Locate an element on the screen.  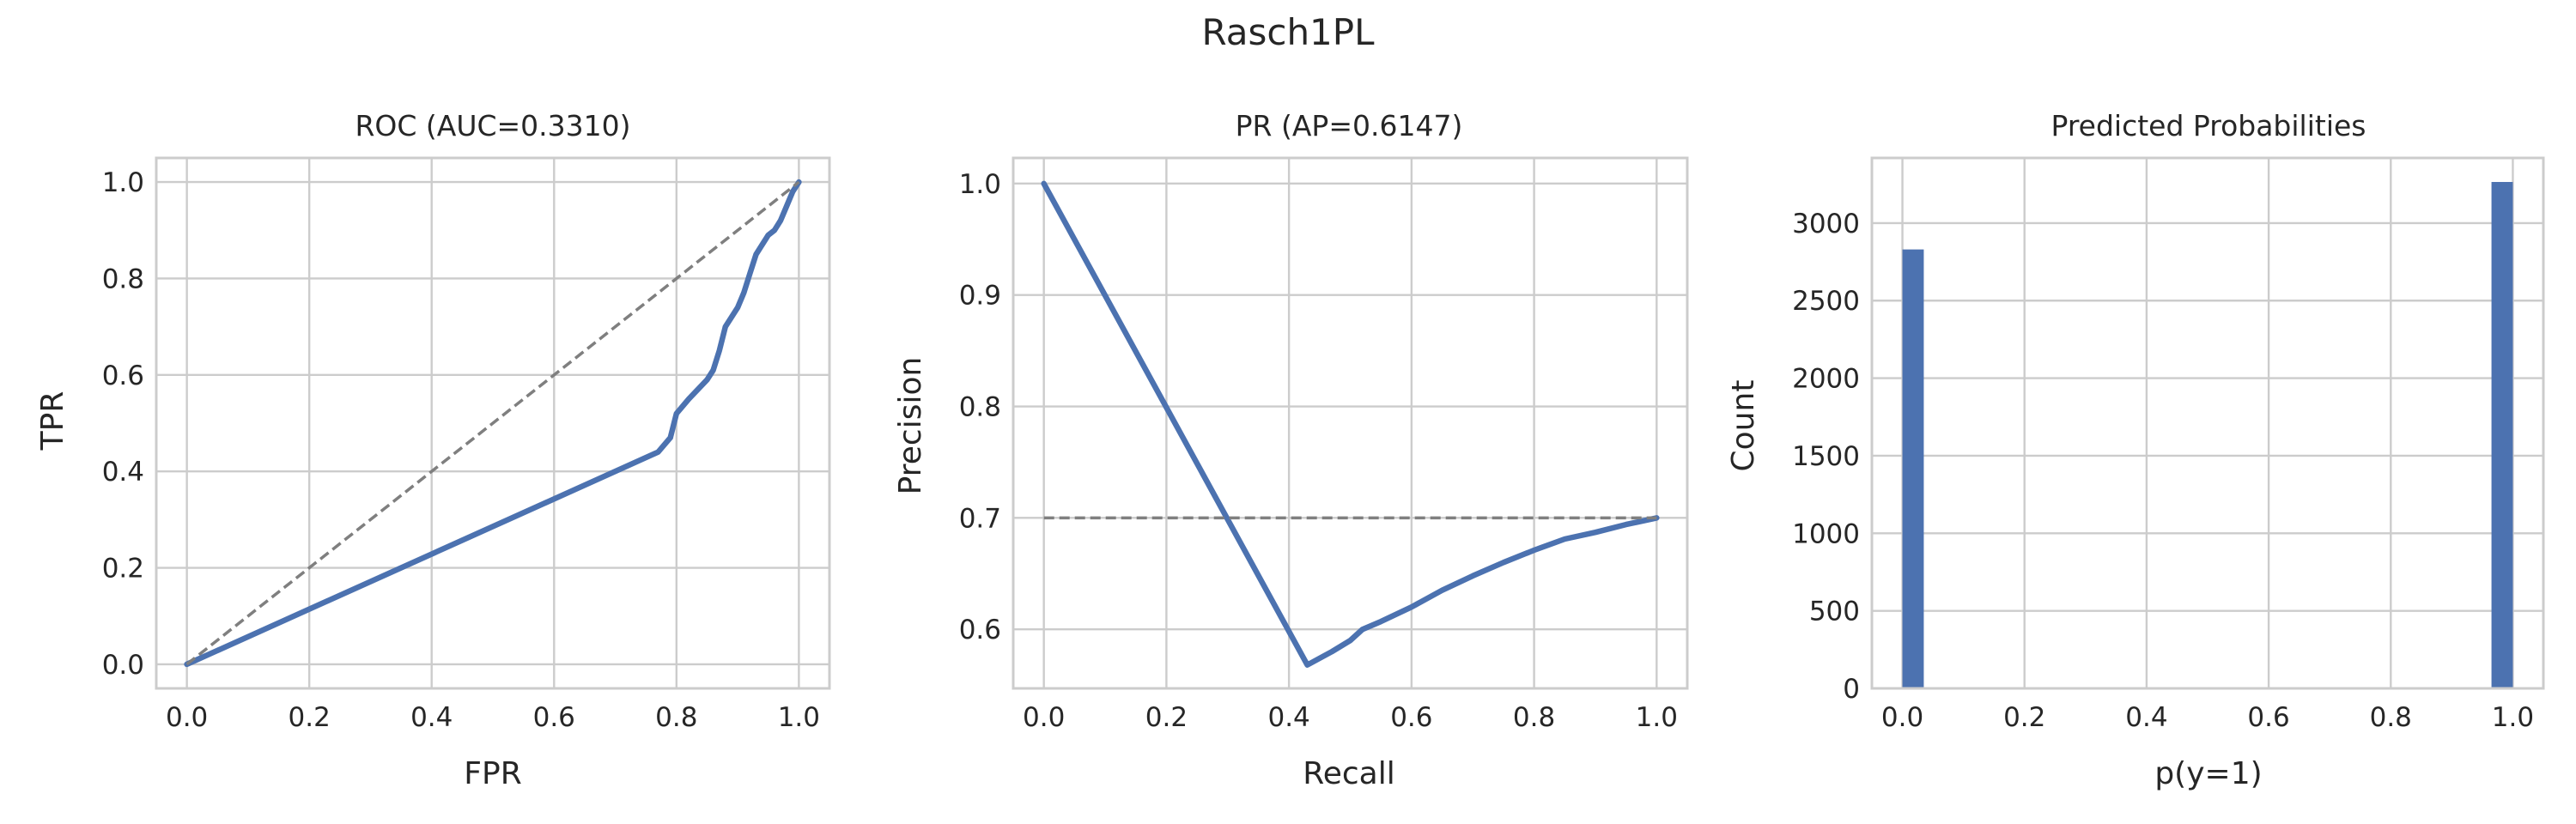
hist-ytick-label: 1500 is located at coordinates (1826, 456).